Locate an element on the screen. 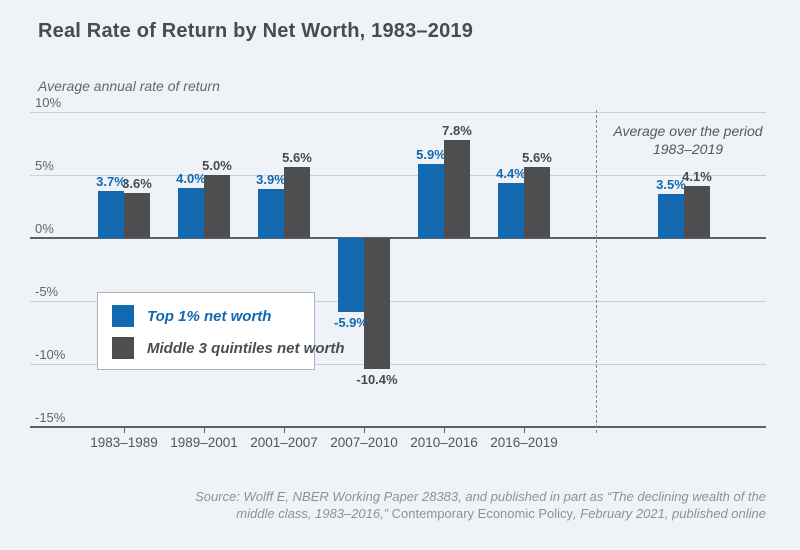 The height and width of the screenshot is (550, 800). bar-top1-value-label: 3.9% is located at coordinates (271, 179).